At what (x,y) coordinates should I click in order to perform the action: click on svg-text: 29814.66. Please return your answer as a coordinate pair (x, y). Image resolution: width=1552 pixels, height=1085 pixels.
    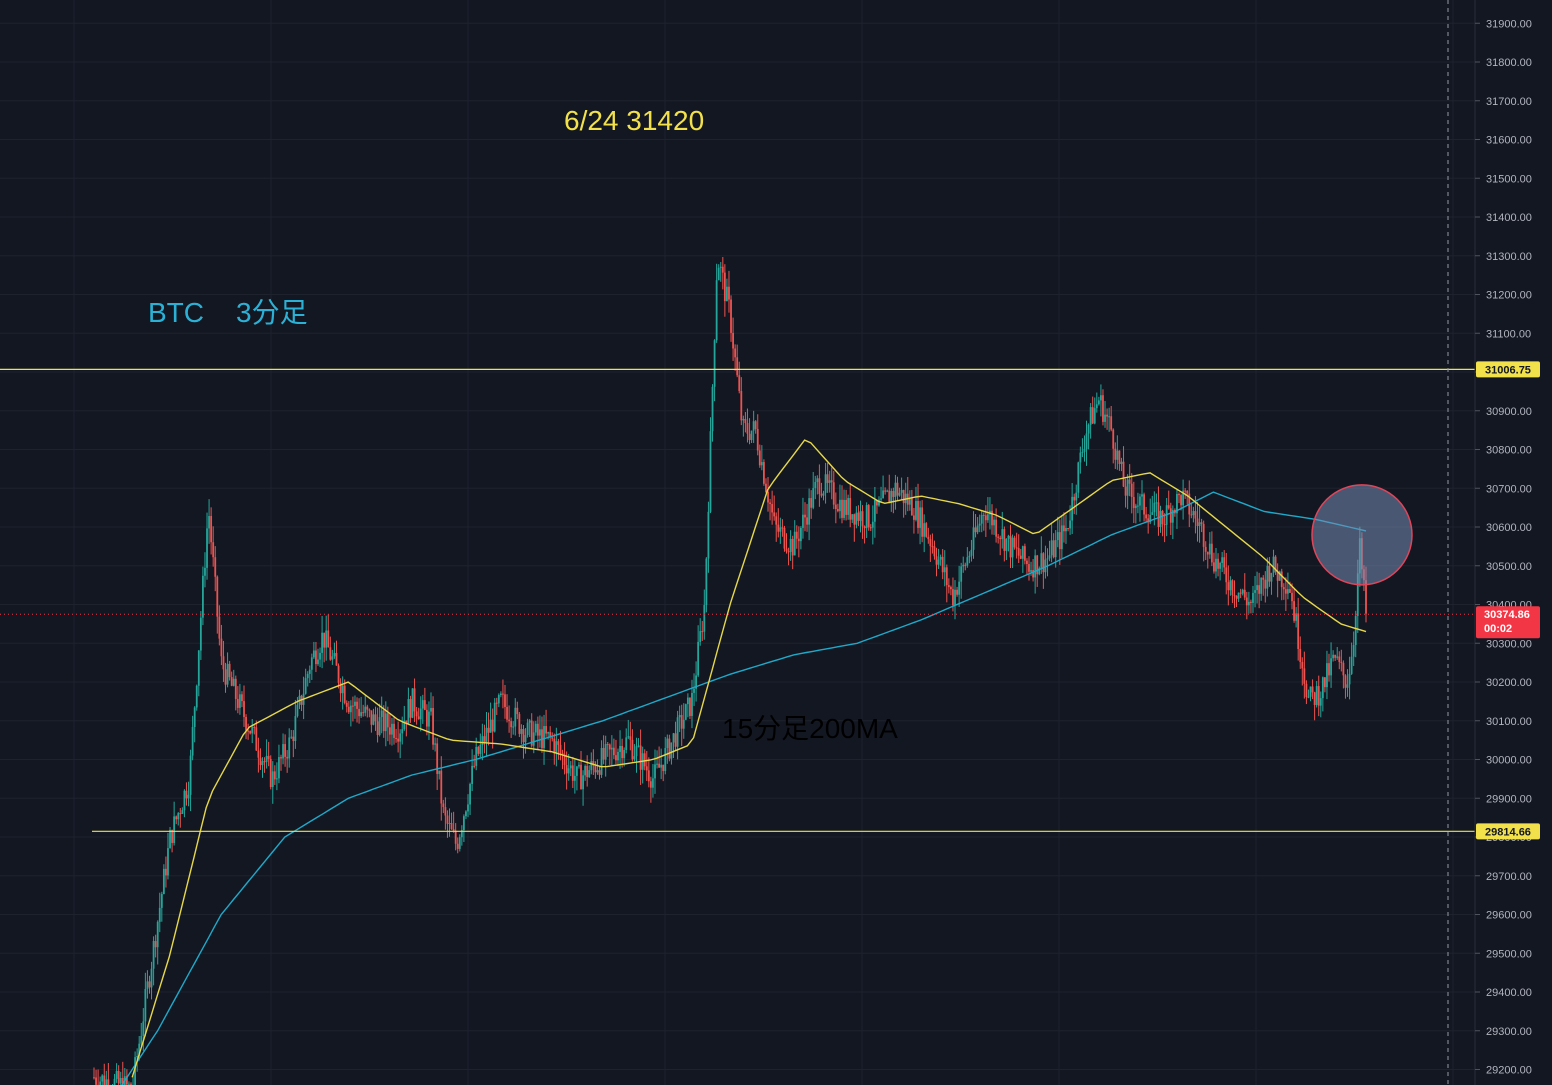
    Looking at the image, I should click on (1508, 832).